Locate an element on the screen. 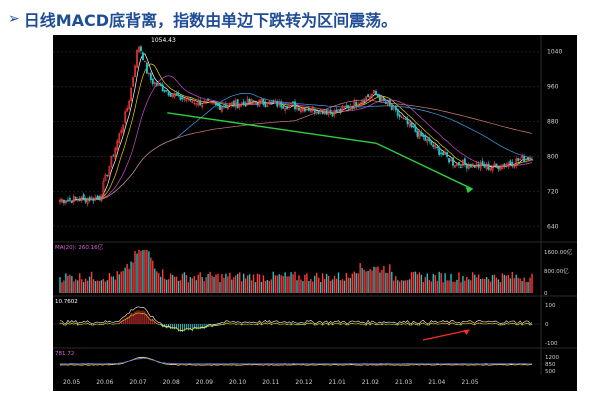 The image size is (589, 402). macd-dea-line is located at coordinates (296, 321).